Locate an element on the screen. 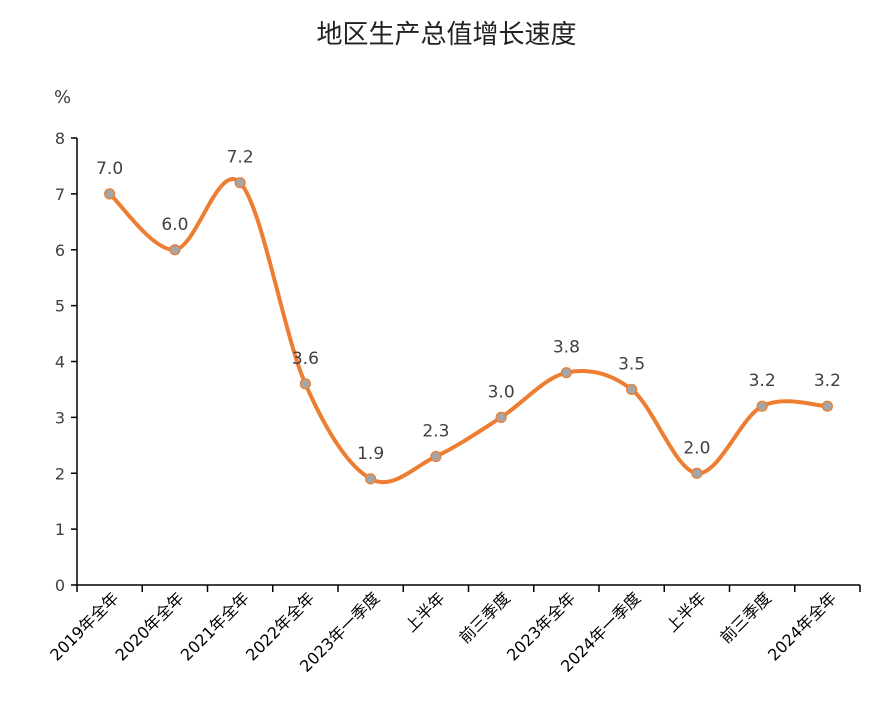 Image resolution: width=893 pixels, height=721 pixels. x-category-label: 2024年全年 is located at coordinates (802, 626).